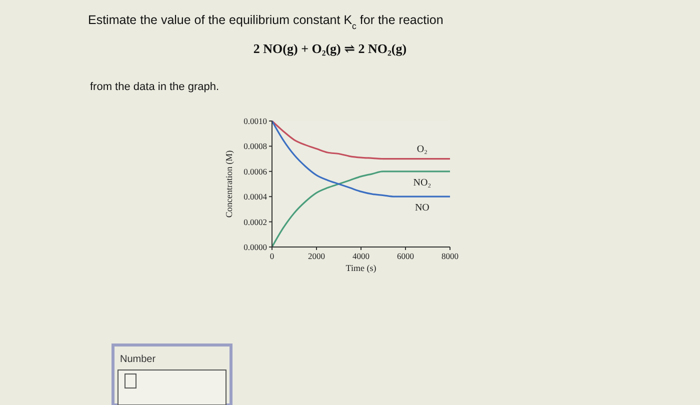 The image size is (700, 405). Describe the element at coordinates (361, 256) in the screenshot. I see `x-tick-label: 4000` at that location.